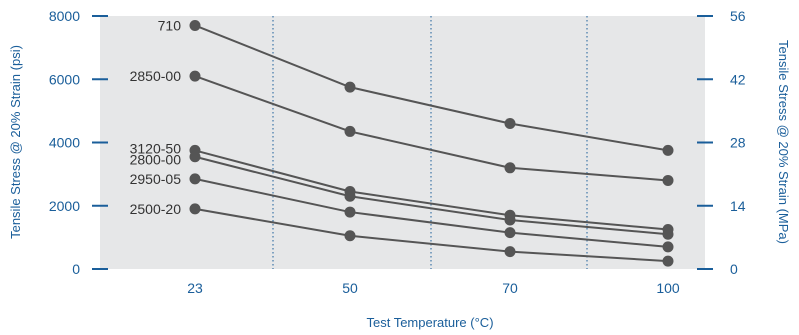 This screenshot has height=335, width=799. Describe the element at coordinates (734, 269) in the screenshot. I see `right-tick-label: 0` at that location.